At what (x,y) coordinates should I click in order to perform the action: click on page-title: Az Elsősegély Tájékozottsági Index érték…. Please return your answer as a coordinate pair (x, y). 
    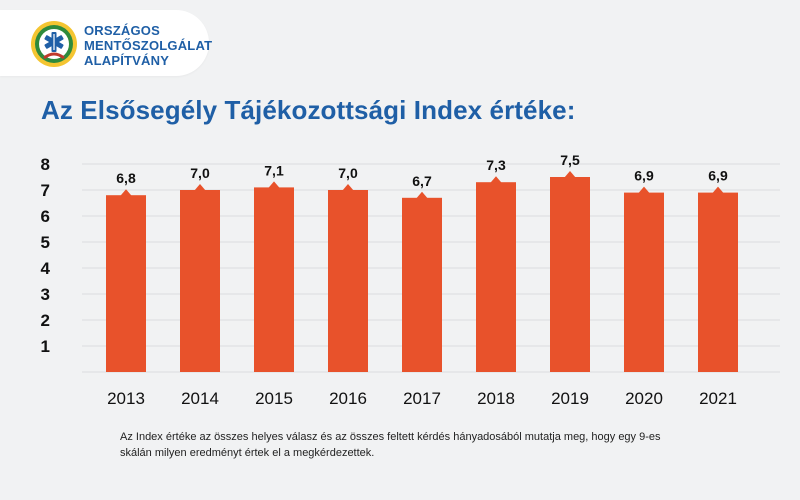
    Looking at the image, I should click on (308, 110).